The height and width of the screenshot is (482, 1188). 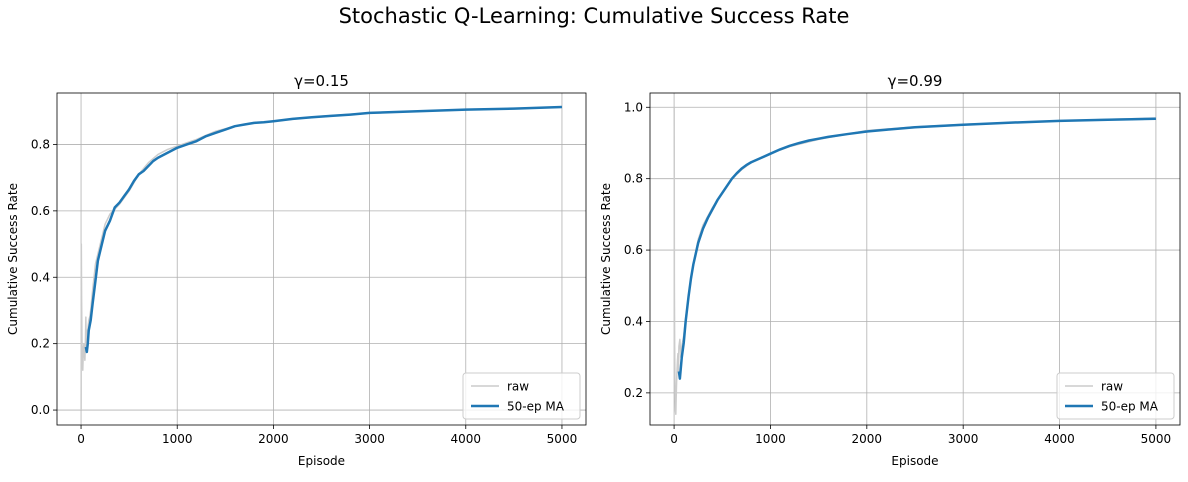 What do you see at coordinates (321, 81) in the screenshot?
I see `subplot-title: γ=0.15` at bounding box center [321, 81].